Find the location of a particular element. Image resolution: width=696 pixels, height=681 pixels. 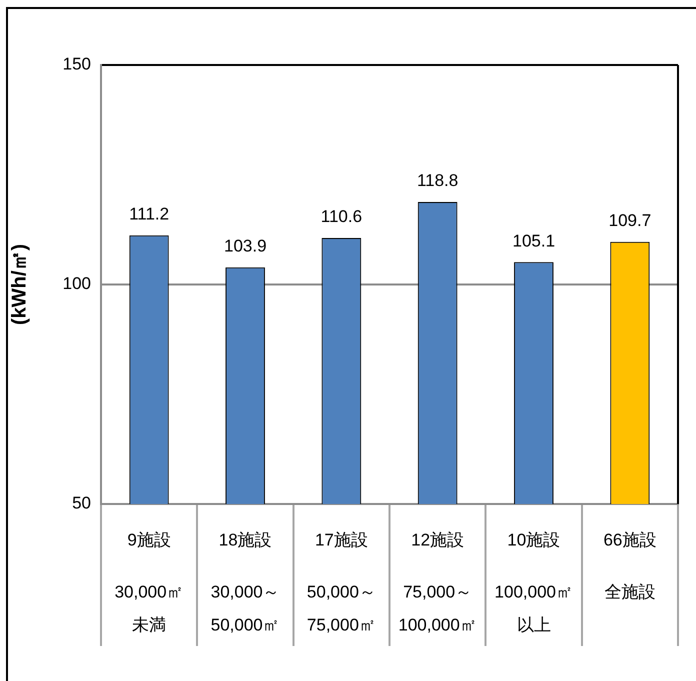

x-tick-label: 50,000～75,000㎡ is located at coordinates (341, 608).